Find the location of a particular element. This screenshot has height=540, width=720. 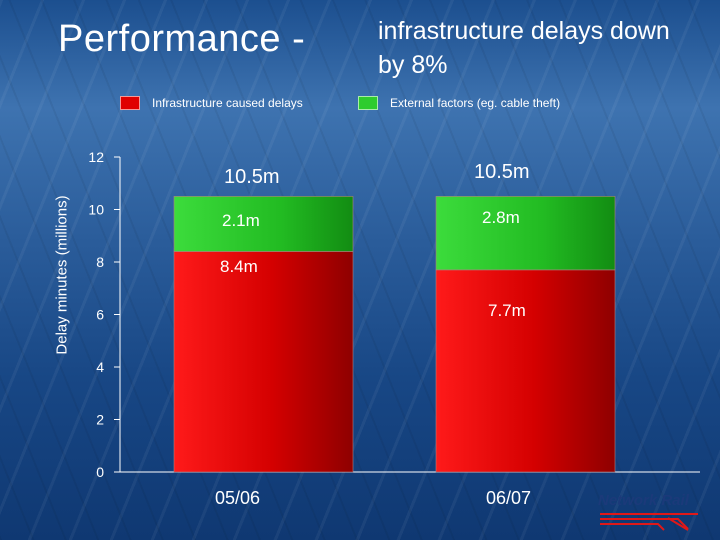

data-label: 2.1m is located at coordinates (241, 220).